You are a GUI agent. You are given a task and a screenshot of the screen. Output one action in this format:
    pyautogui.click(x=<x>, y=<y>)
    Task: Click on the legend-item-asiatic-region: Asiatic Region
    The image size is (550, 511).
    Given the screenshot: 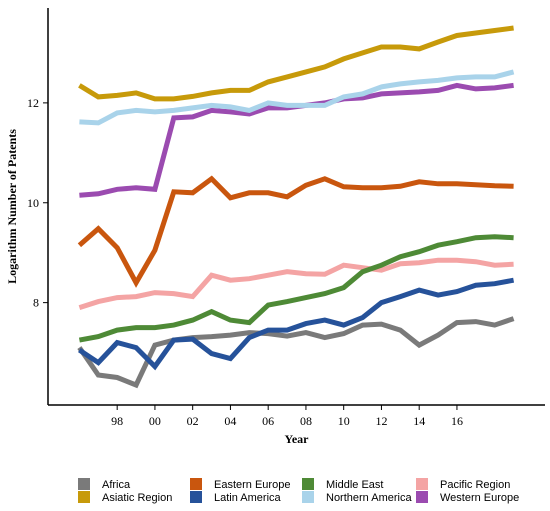 What is the action you would take?
    pyautogui.click(x=125, y=497)
    